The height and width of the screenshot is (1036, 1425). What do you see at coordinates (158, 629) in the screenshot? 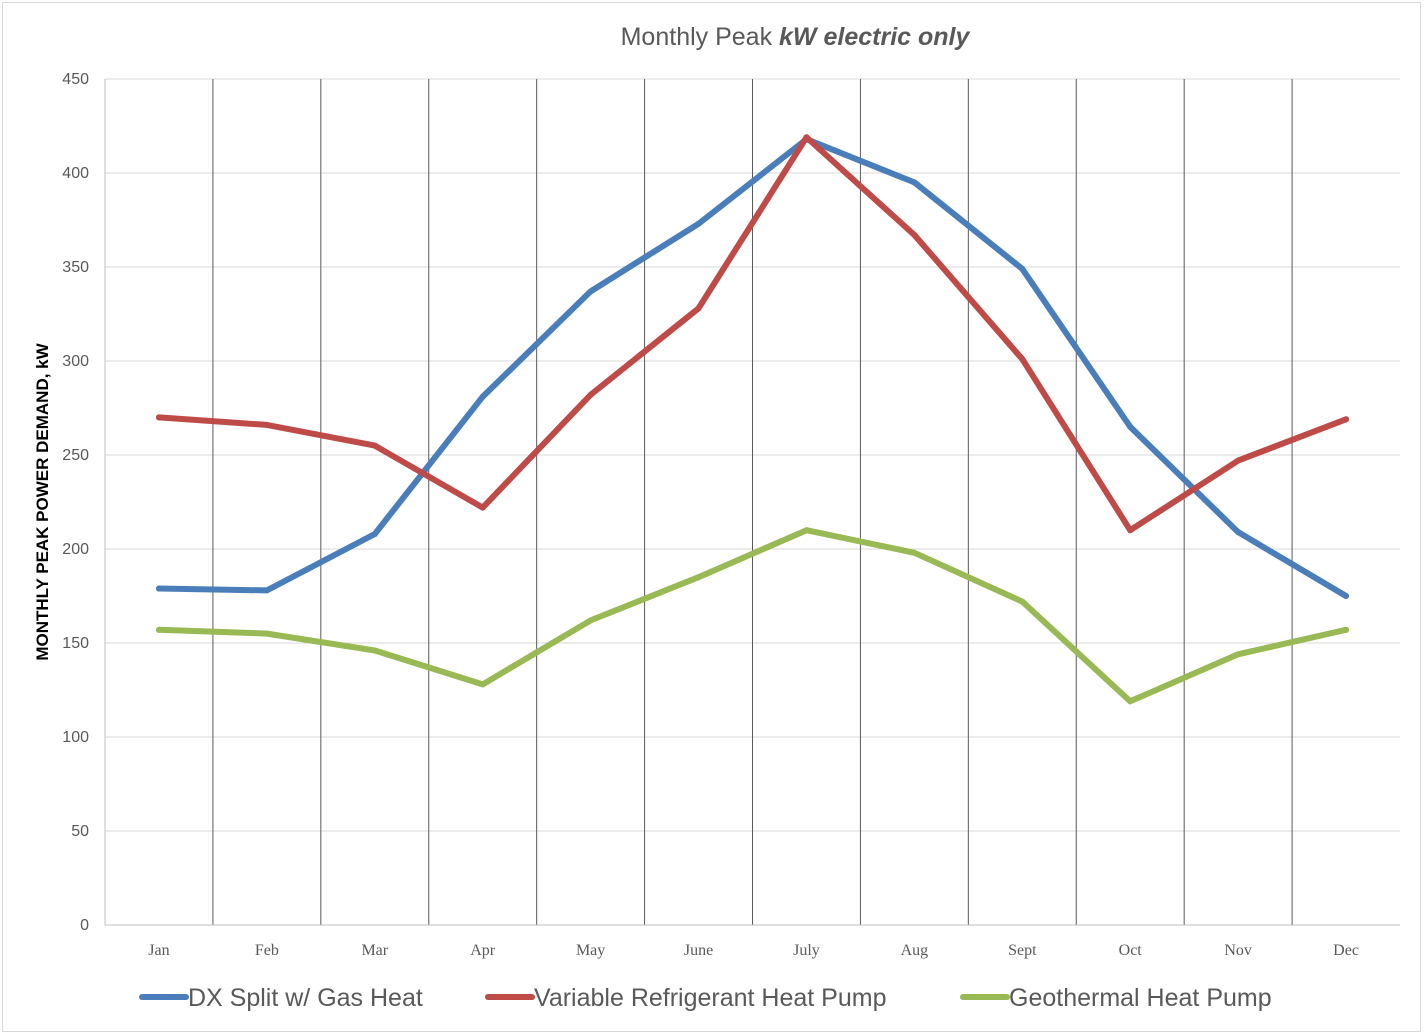
I see `data-point-geothermal-heat-pump-jan` at bounding box center [158, 629].